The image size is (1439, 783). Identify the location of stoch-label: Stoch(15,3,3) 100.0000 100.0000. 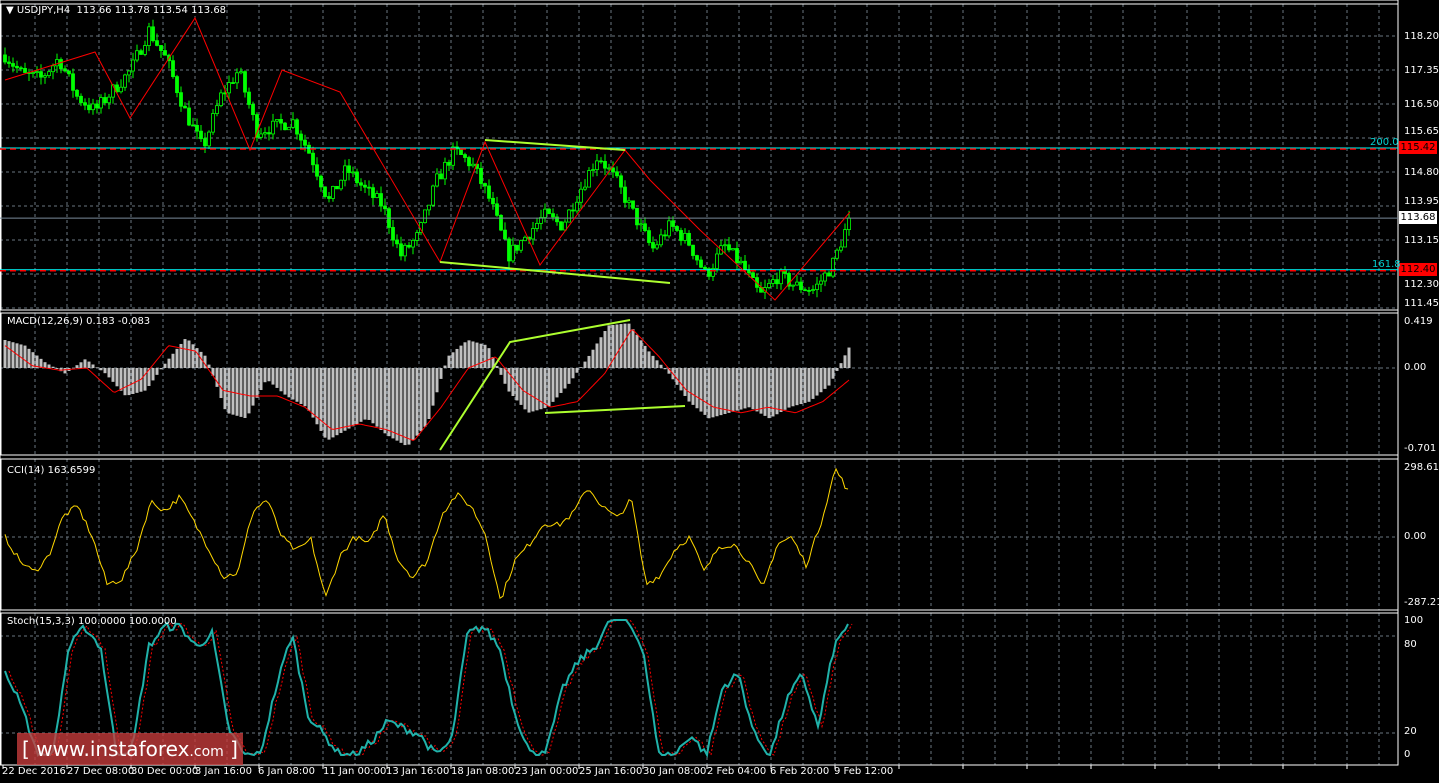
(92, 621).